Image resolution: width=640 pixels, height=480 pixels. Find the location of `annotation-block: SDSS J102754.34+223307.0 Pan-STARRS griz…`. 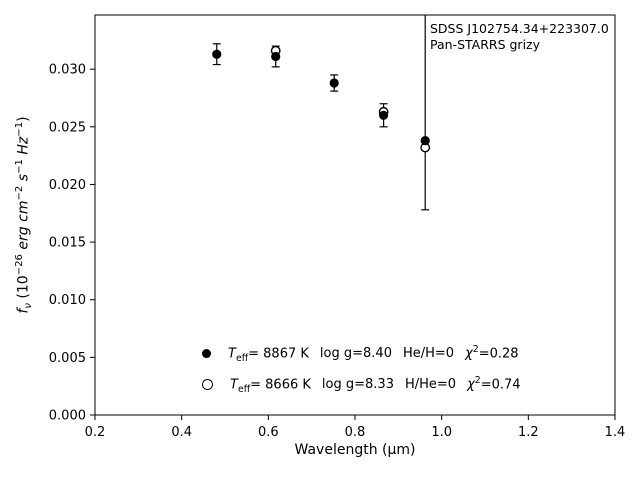

annotation-block: SDSS J102754.34+223307.0 Pan-STARRS griz… is located at coordinates (519, 37).